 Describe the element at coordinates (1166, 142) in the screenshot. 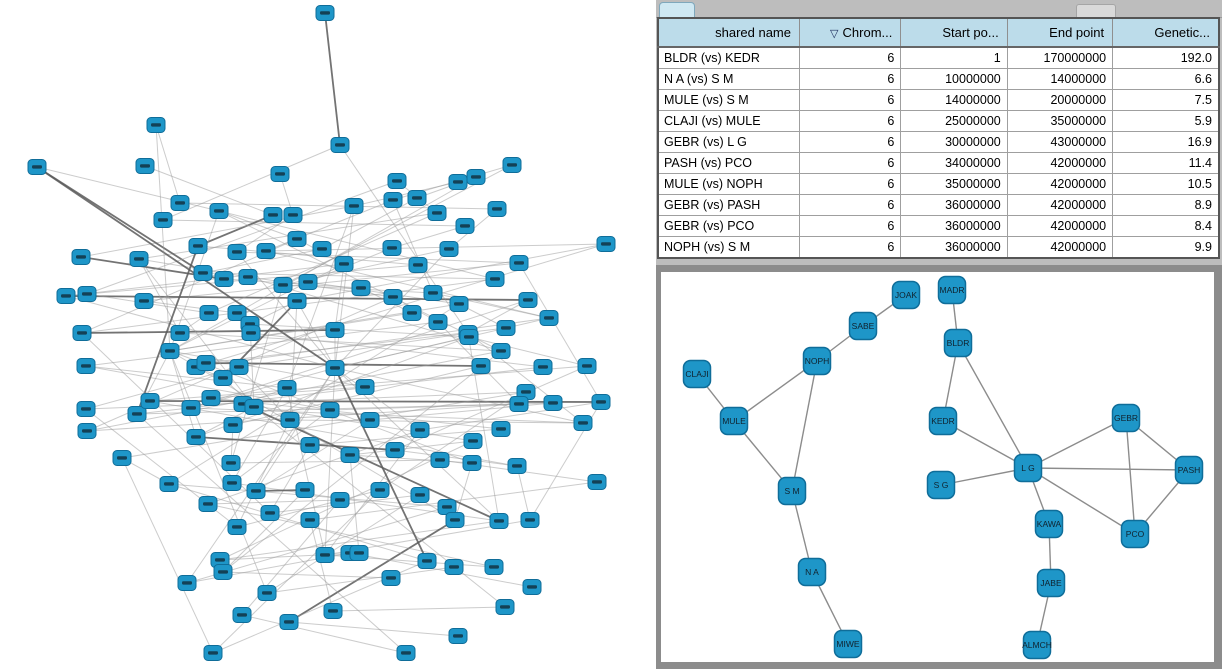

I see `table-cell: 16.9` at that location.